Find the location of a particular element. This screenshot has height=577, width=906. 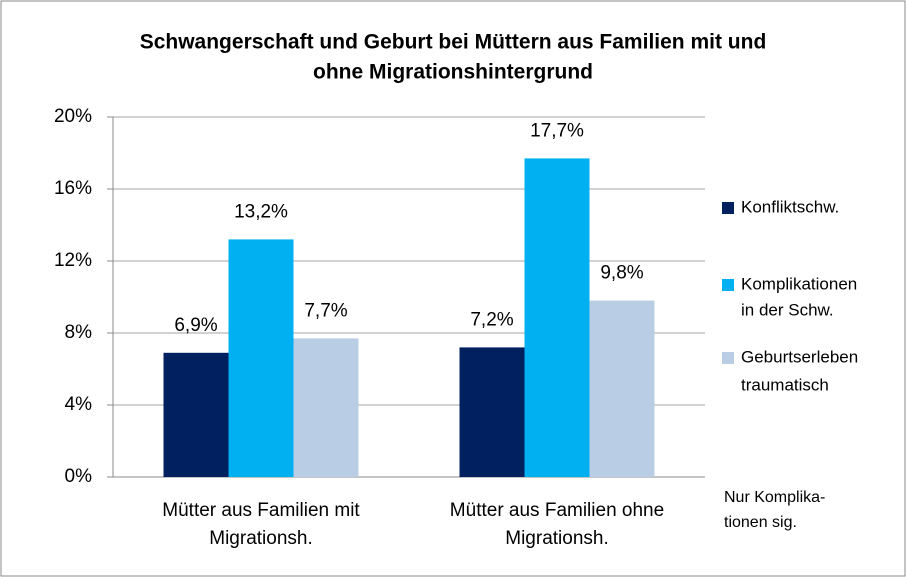

y-tick-label: 16% is located at coordinates (73, 188).